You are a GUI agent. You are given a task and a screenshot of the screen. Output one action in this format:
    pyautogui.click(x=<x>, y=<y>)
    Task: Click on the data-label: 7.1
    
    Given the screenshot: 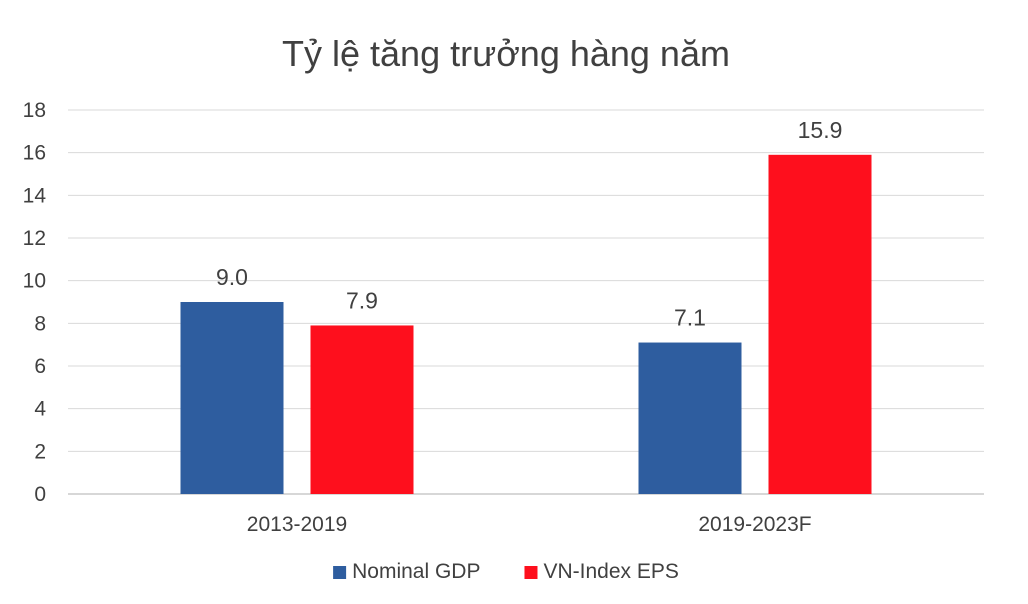 What is the action you would take?
    pyautogui.click(x=690, y=318)
    